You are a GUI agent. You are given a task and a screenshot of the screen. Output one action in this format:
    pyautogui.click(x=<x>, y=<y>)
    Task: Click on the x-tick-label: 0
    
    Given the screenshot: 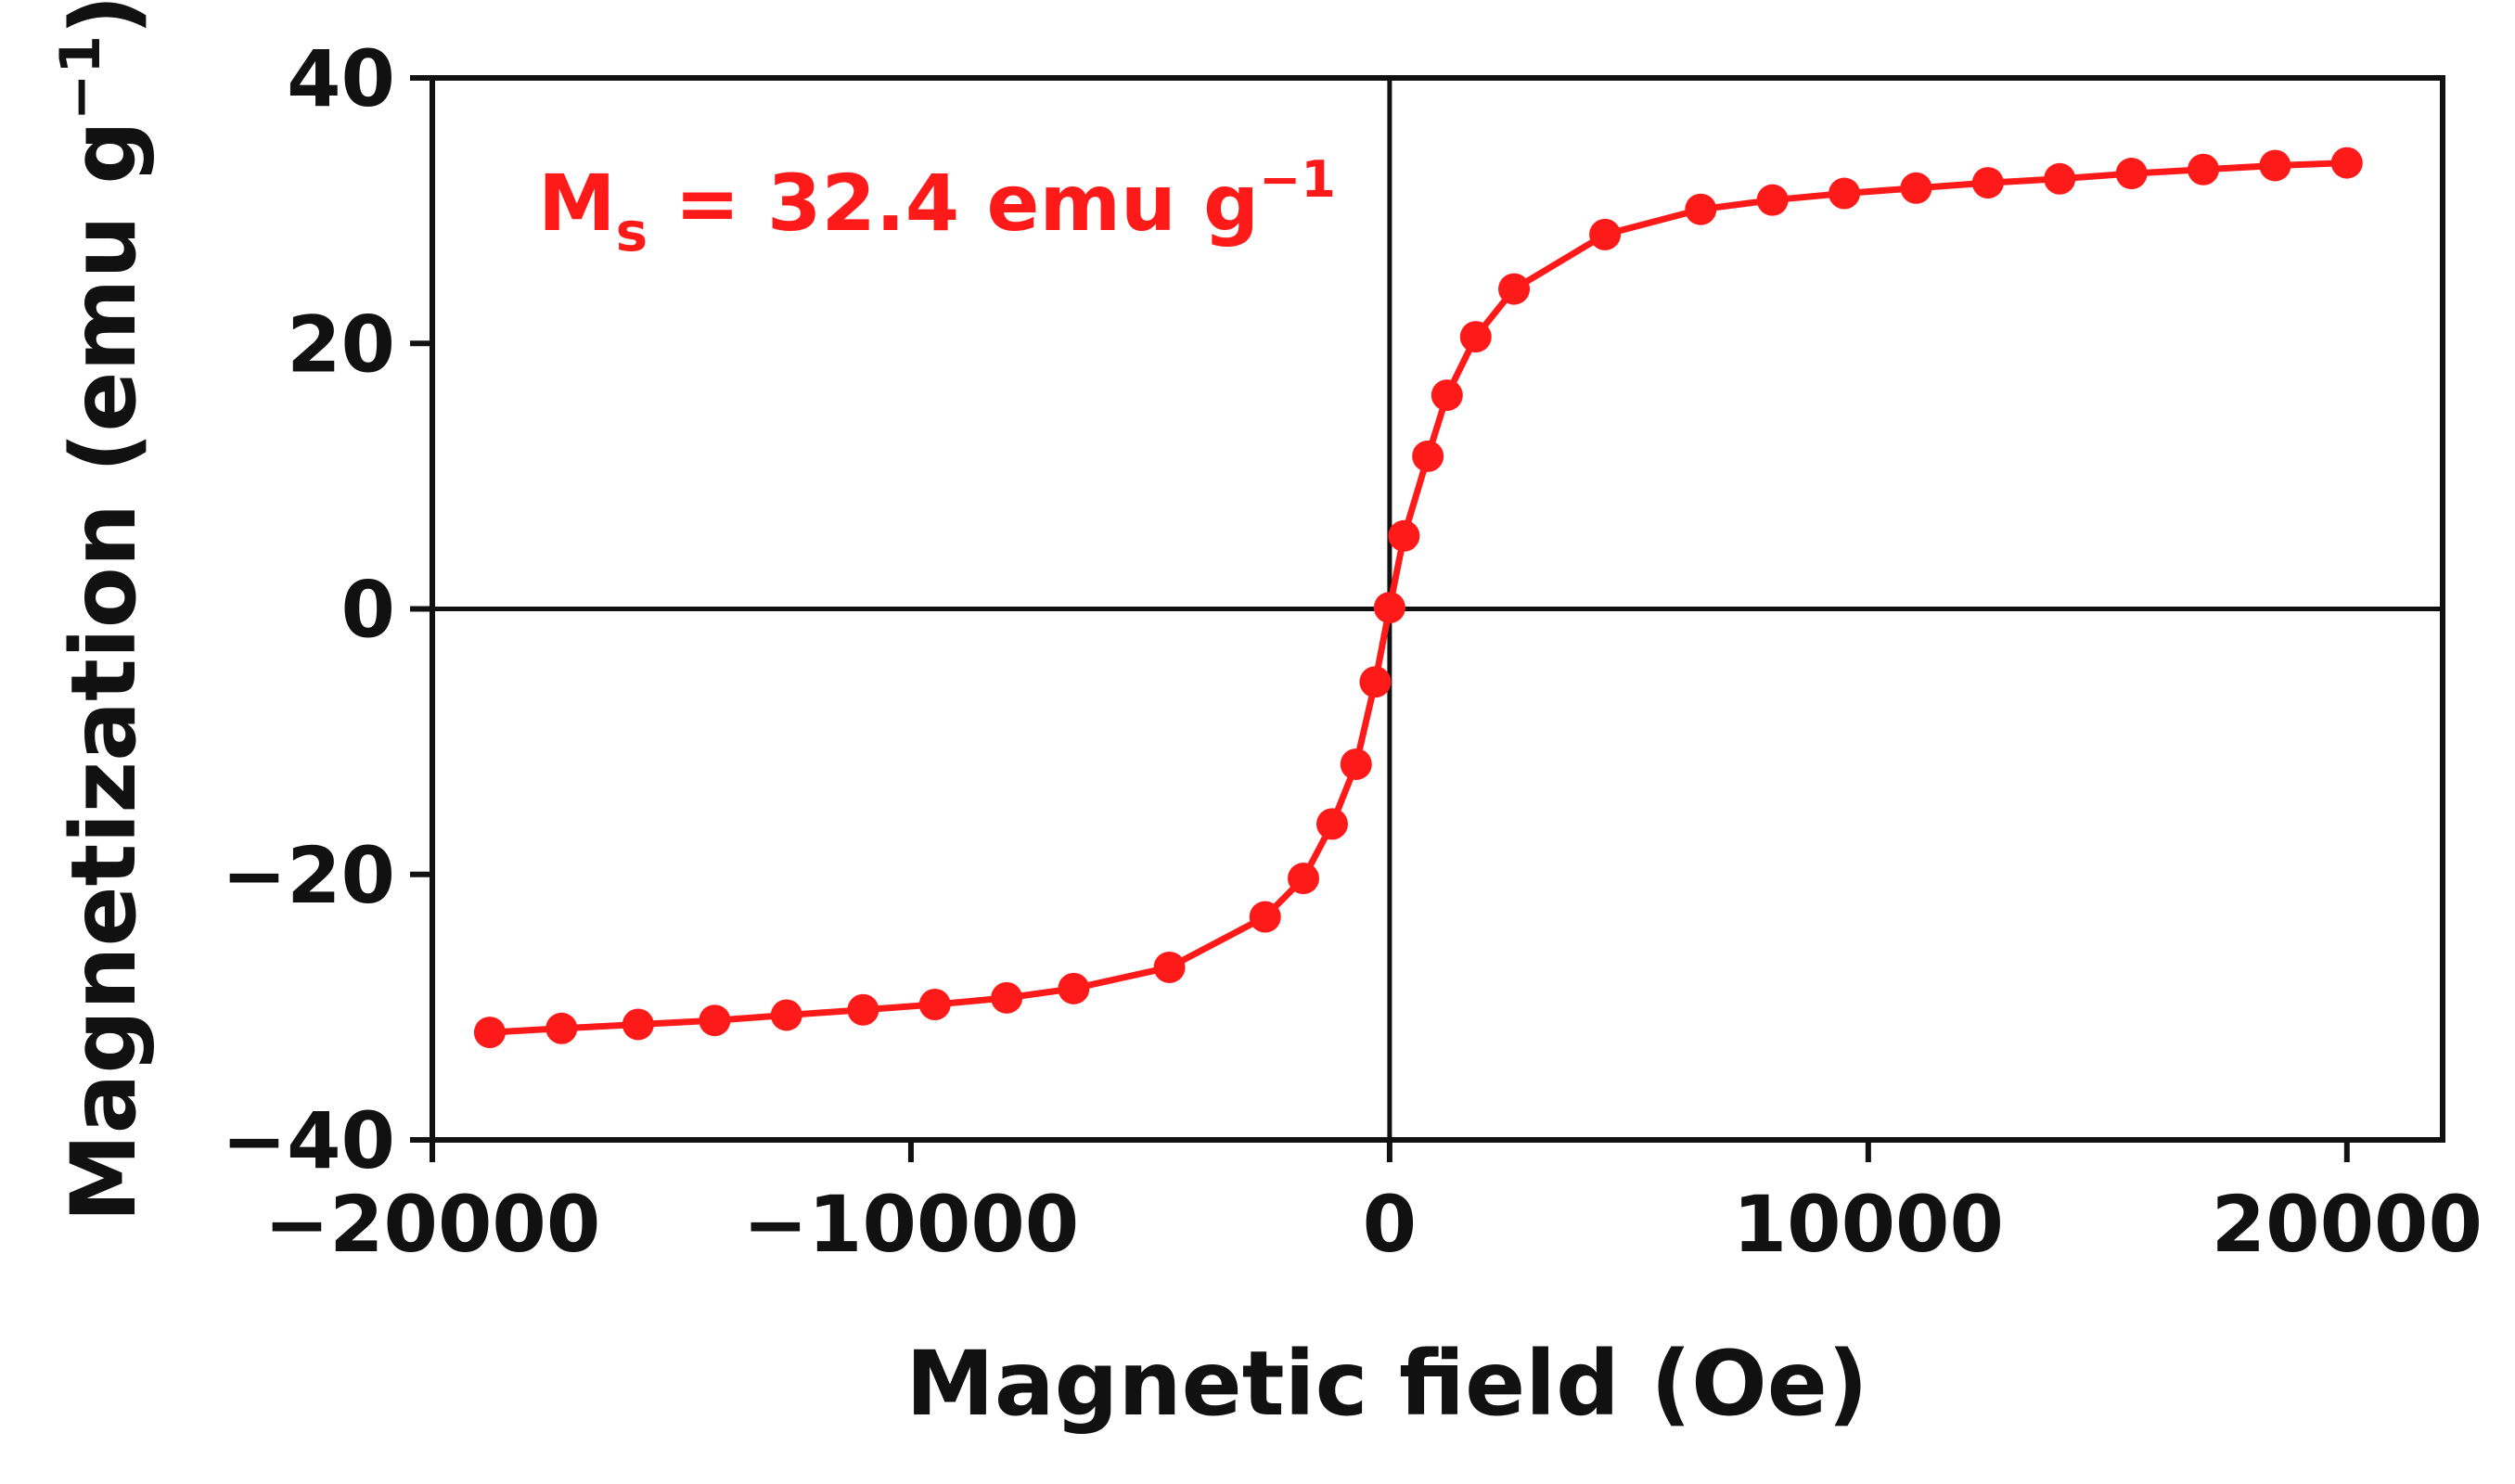 What is the action you would take?
    pyautogui.click(x=1390, y=1224)
    